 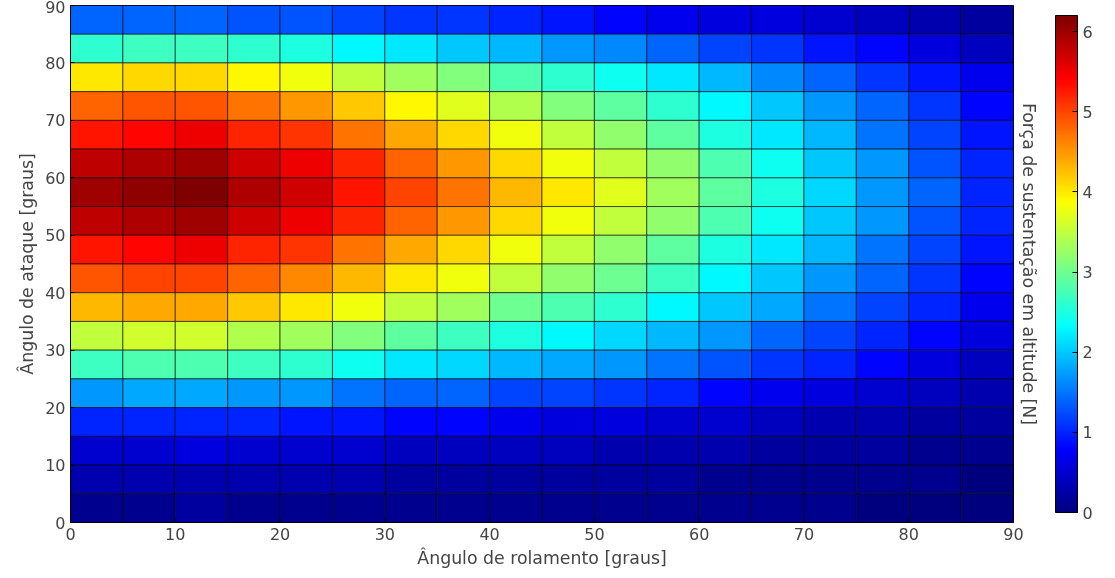 I want to click on y-tick-label: 60, so click(x=55, y=178).